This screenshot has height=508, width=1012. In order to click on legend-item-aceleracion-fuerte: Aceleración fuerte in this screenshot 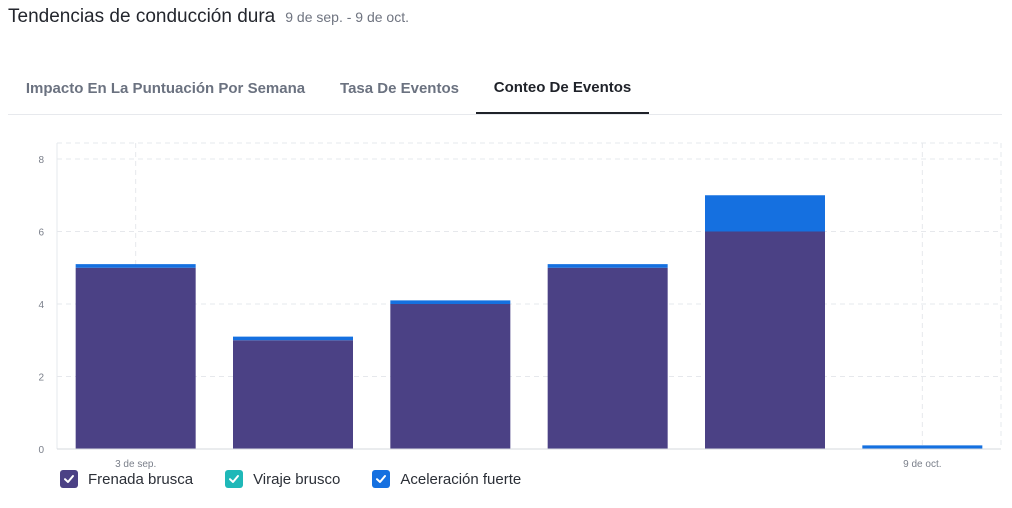, I will do `click(446, 479)`.